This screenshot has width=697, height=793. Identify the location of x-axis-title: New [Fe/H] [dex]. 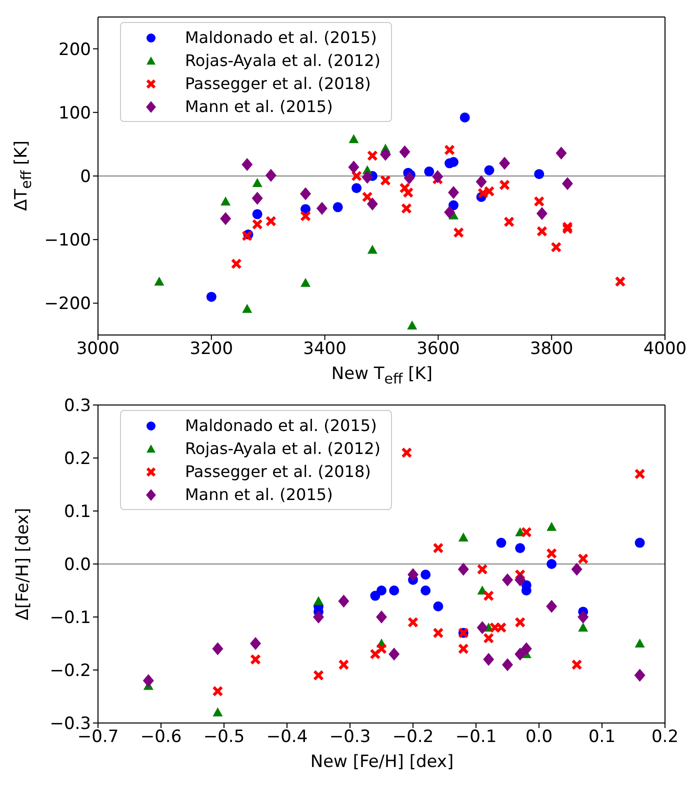
(382, 762).